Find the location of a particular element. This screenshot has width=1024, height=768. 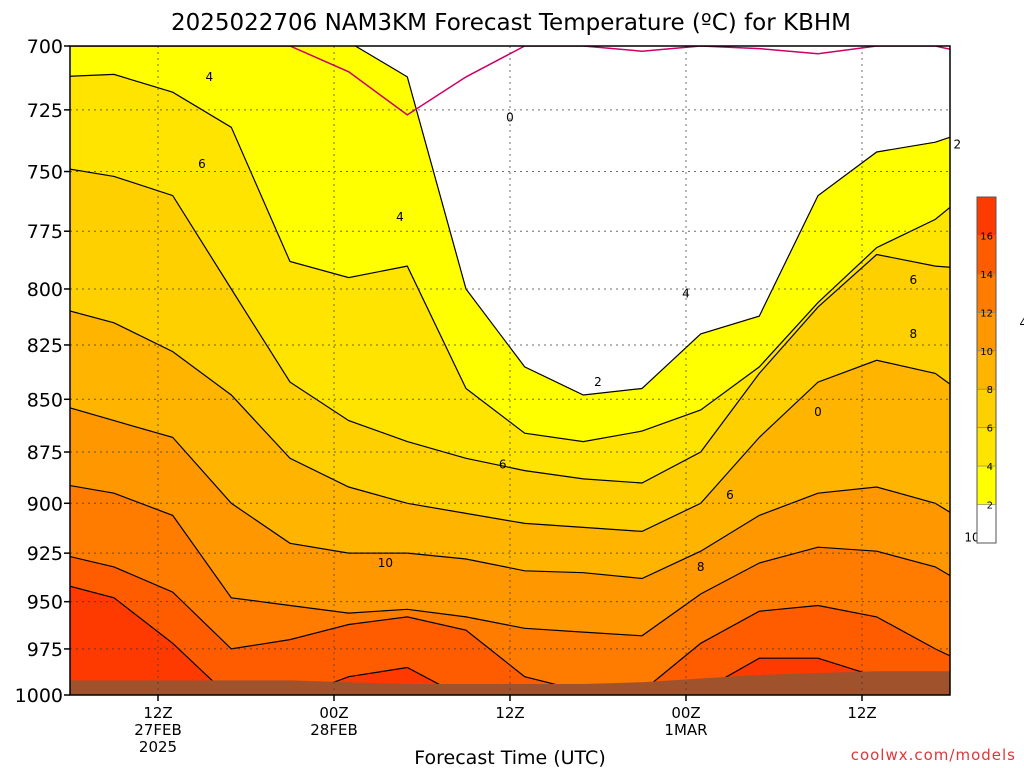

x-tick-label: 2025 is located at coordinates (158, 747).